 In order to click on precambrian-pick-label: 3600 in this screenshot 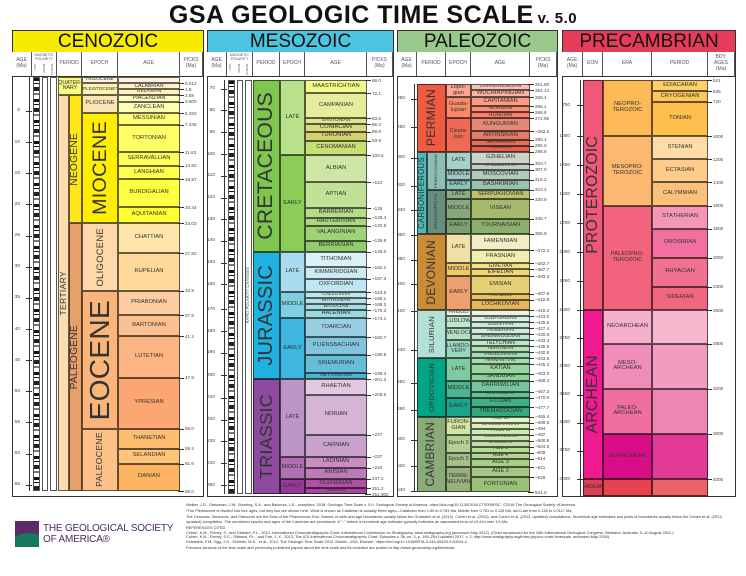, I will do `click(718, 434)`.